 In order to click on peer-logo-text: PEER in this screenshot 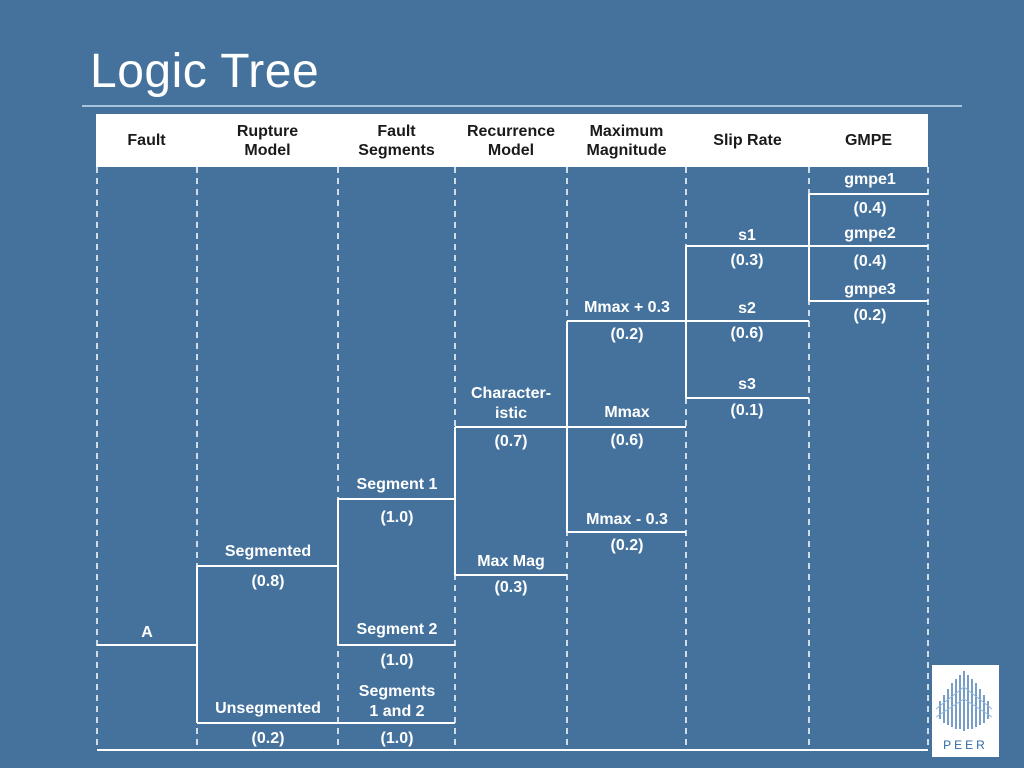, I will do `click(965, 745)`.